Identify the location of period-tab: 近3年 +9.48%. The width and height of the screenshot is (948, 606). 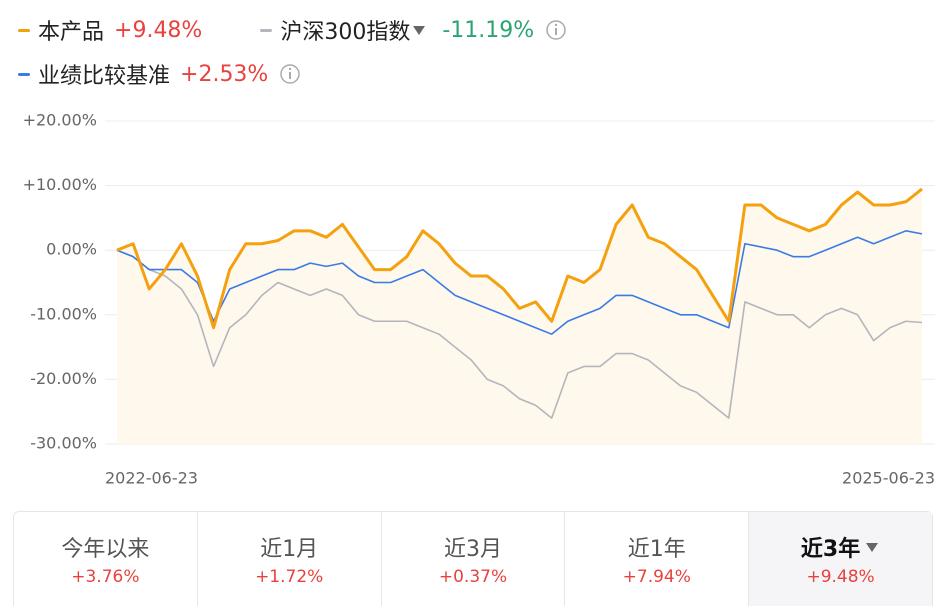
(840, 559).